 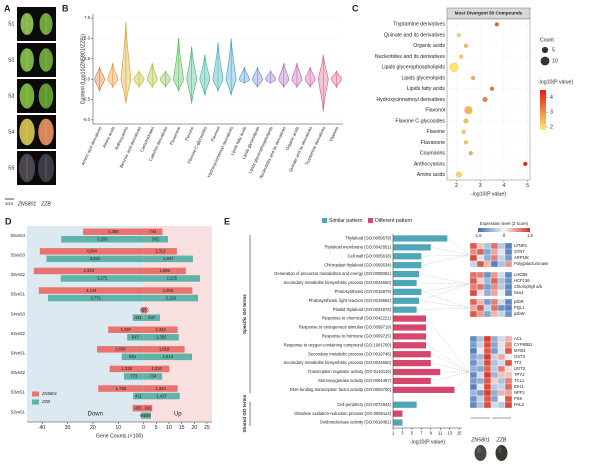 What do you see at coordinates (521, 274) in the screenshot?
I see `gene-label: LHCB5` at bounding box center [521, 274].